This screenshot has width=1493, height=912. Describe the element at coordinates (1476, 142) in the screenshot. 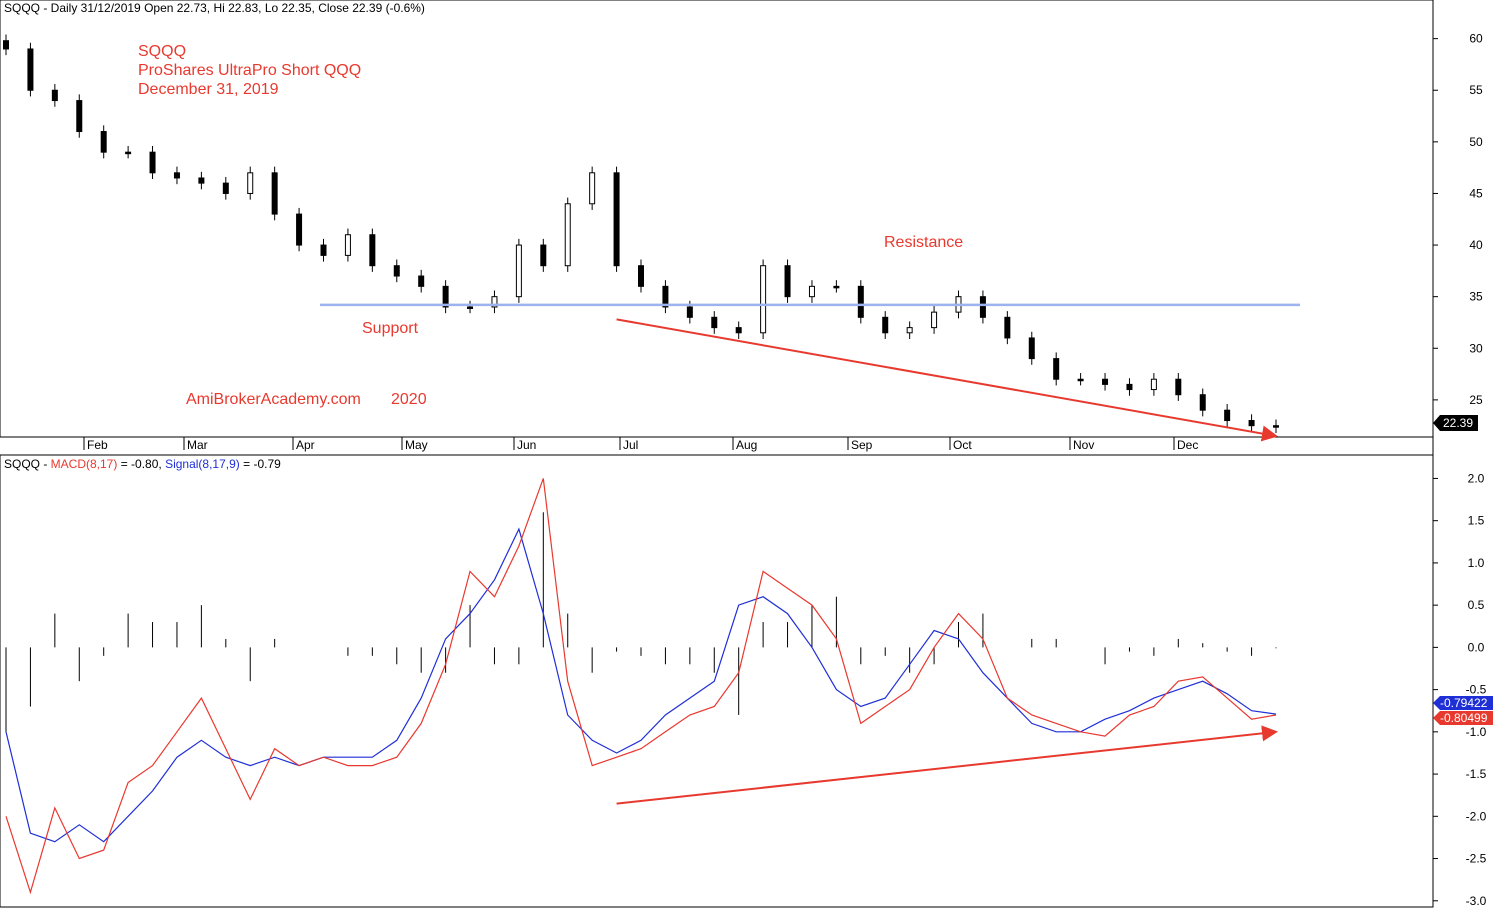

I see `price-y-tick-label: 50` at that location.